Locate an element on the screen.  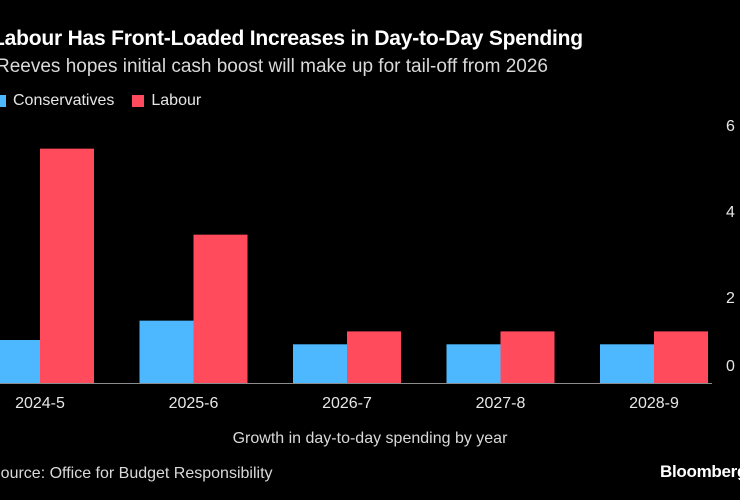
legend: Conservatives Labour is located at coordinates (109, 101).